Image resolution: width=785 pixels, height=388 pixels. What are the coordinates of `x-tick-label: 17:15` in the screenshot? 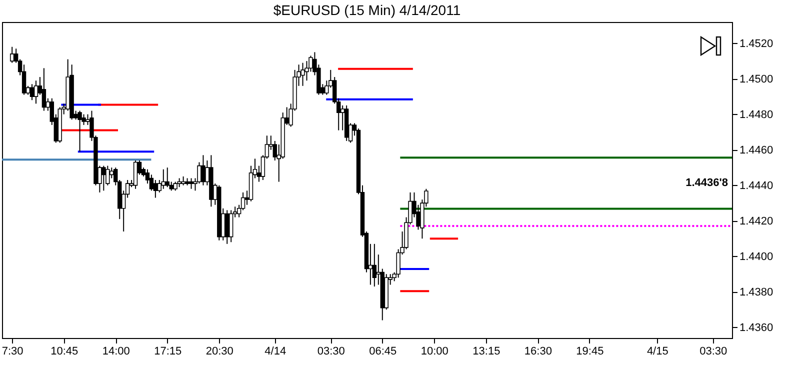 It's located at (168, 352).